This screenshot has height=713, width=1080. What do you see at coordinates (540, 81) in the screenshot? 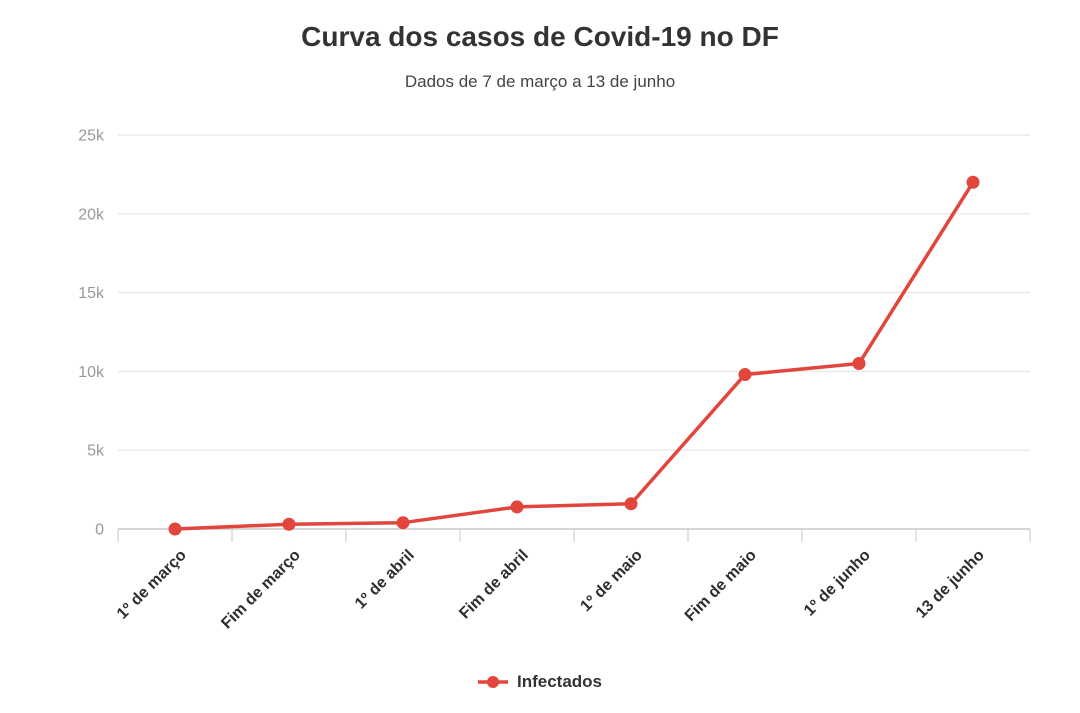
I see `chart-subtitle: Dados de 7 de março a 13 de junho` at bounding box center [540, 81].